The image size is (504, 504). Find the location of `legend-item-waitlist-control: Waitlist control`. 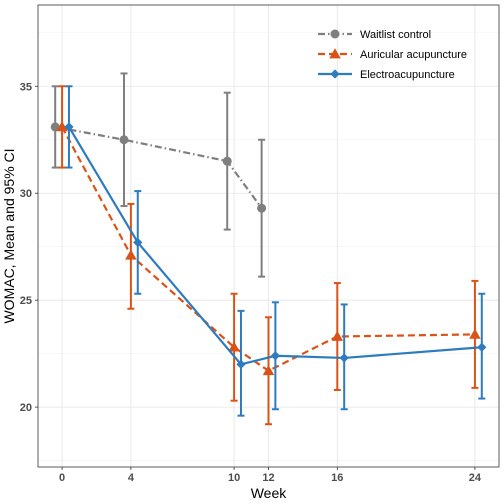

legend-item-waitlist-control: Waitlist control is located at coordinates (374, 35).